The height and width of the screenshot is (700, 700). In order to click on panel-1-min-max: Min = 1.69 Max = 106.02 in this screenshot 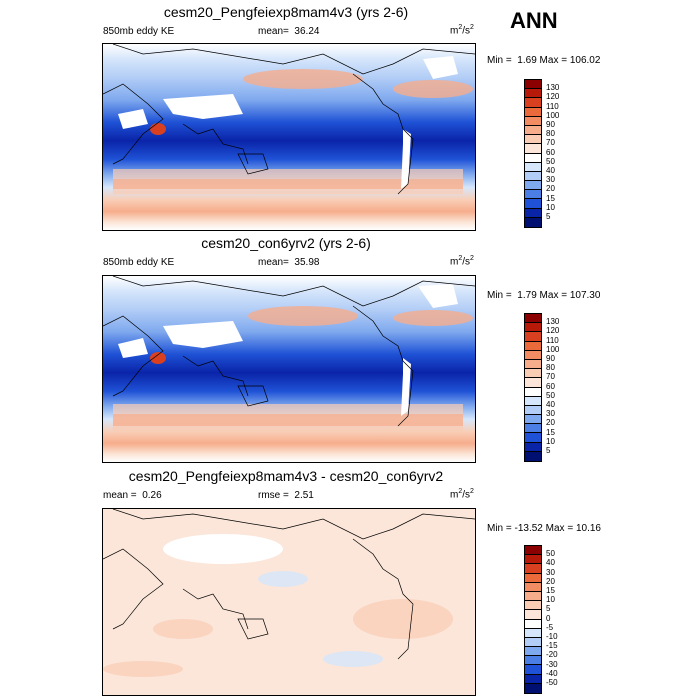, I will do `click(544, 60)`.